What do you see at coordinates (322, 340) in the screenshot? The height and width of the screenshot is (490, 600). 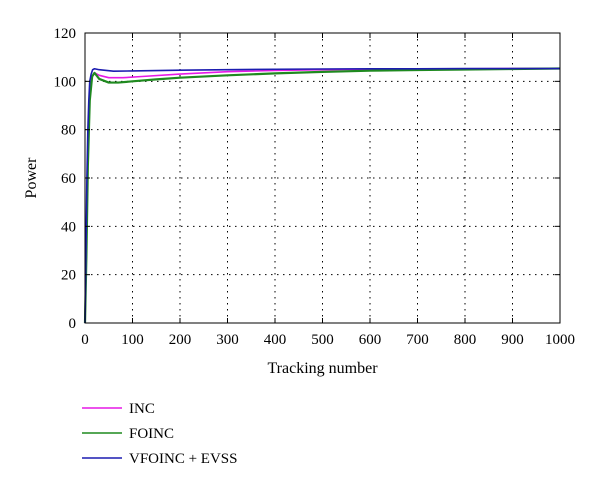 I see `x-tick-label: 500` at bounding box center [322, 340].